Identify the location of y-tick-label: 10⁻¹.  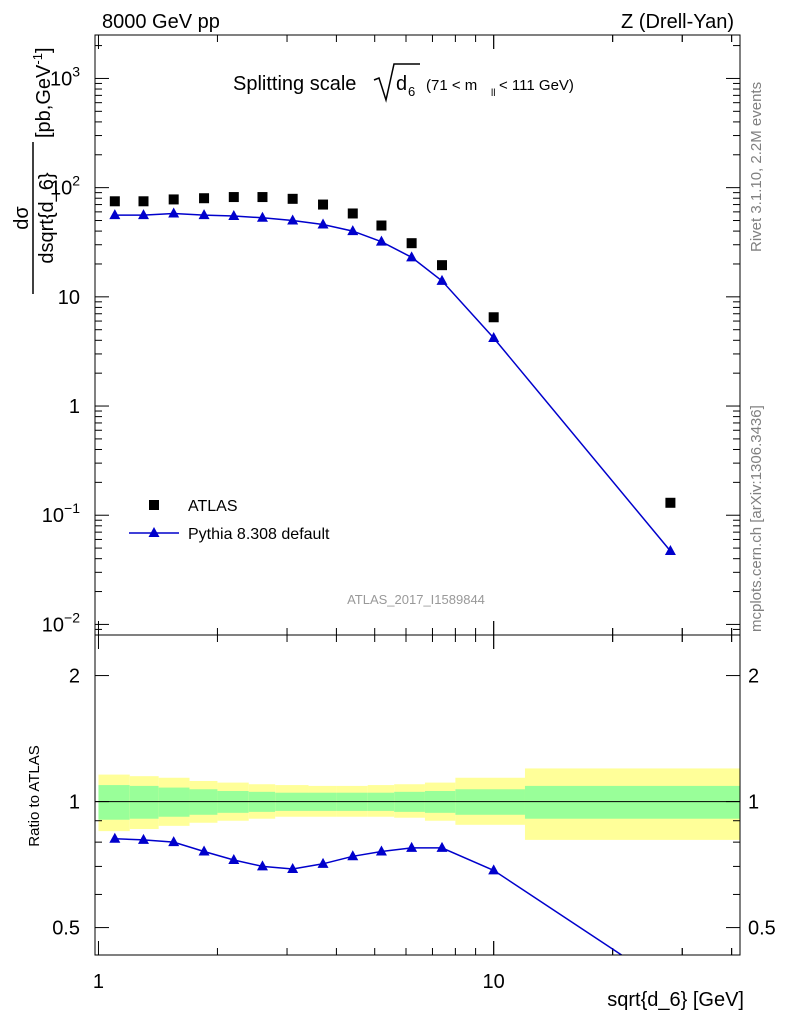
(61, 513).